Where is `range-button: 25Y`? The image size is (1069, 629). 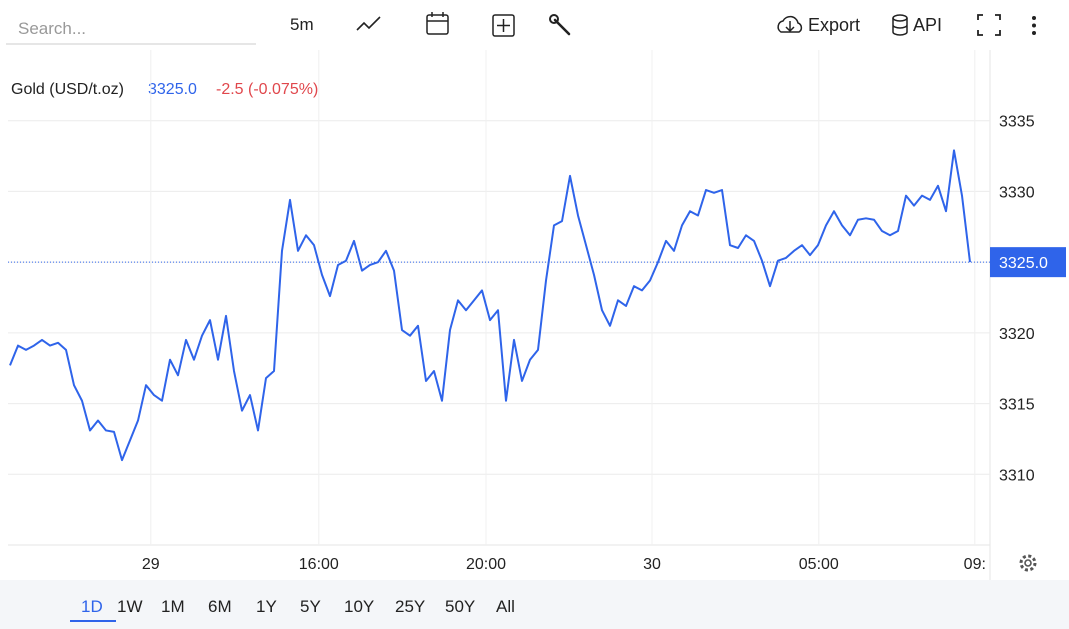
range-button: 25Y is located at coordinates (410, 606).